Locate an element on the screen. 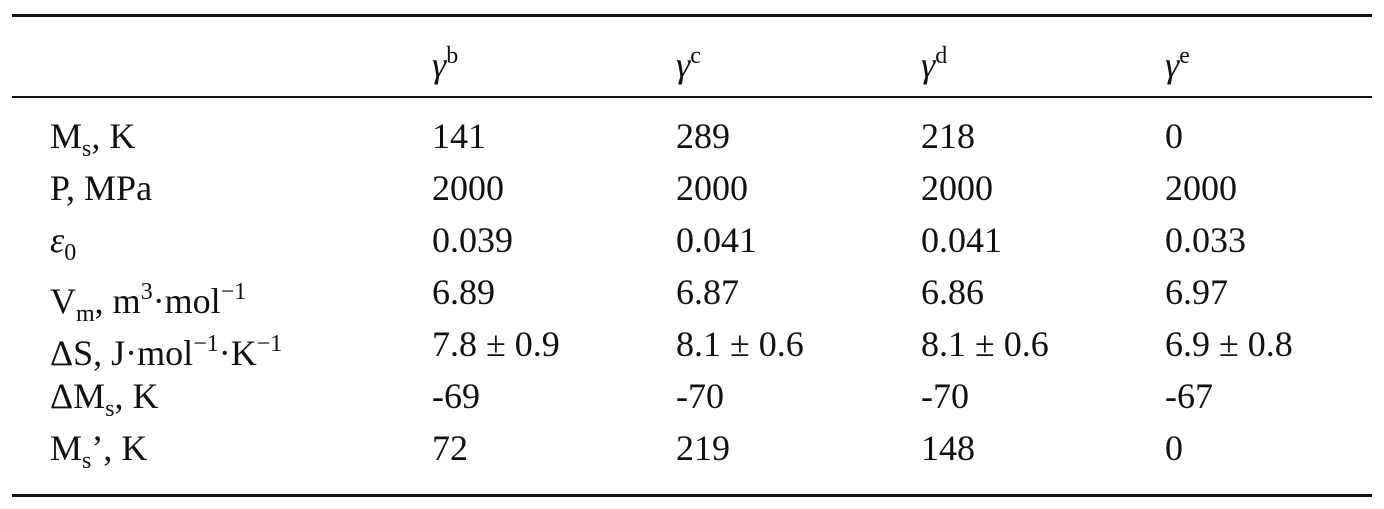 The width and height of the screenshot is (1384, 509). row-label: ε0 is located at coordinates (63, 246).